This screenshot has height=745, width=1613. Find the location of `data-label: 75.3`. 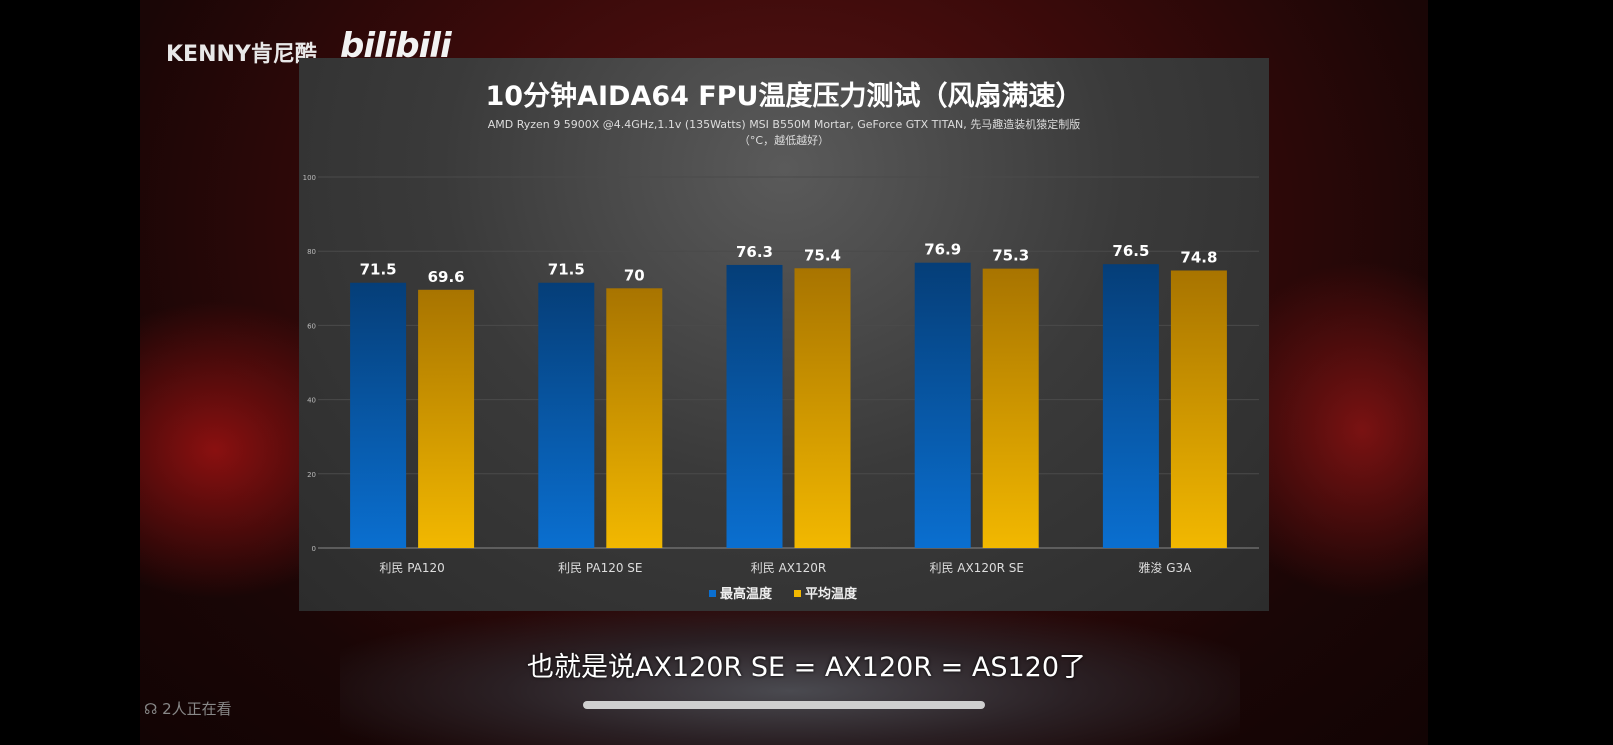

data-label: 75.3 is located at coordinates (1010, 256).